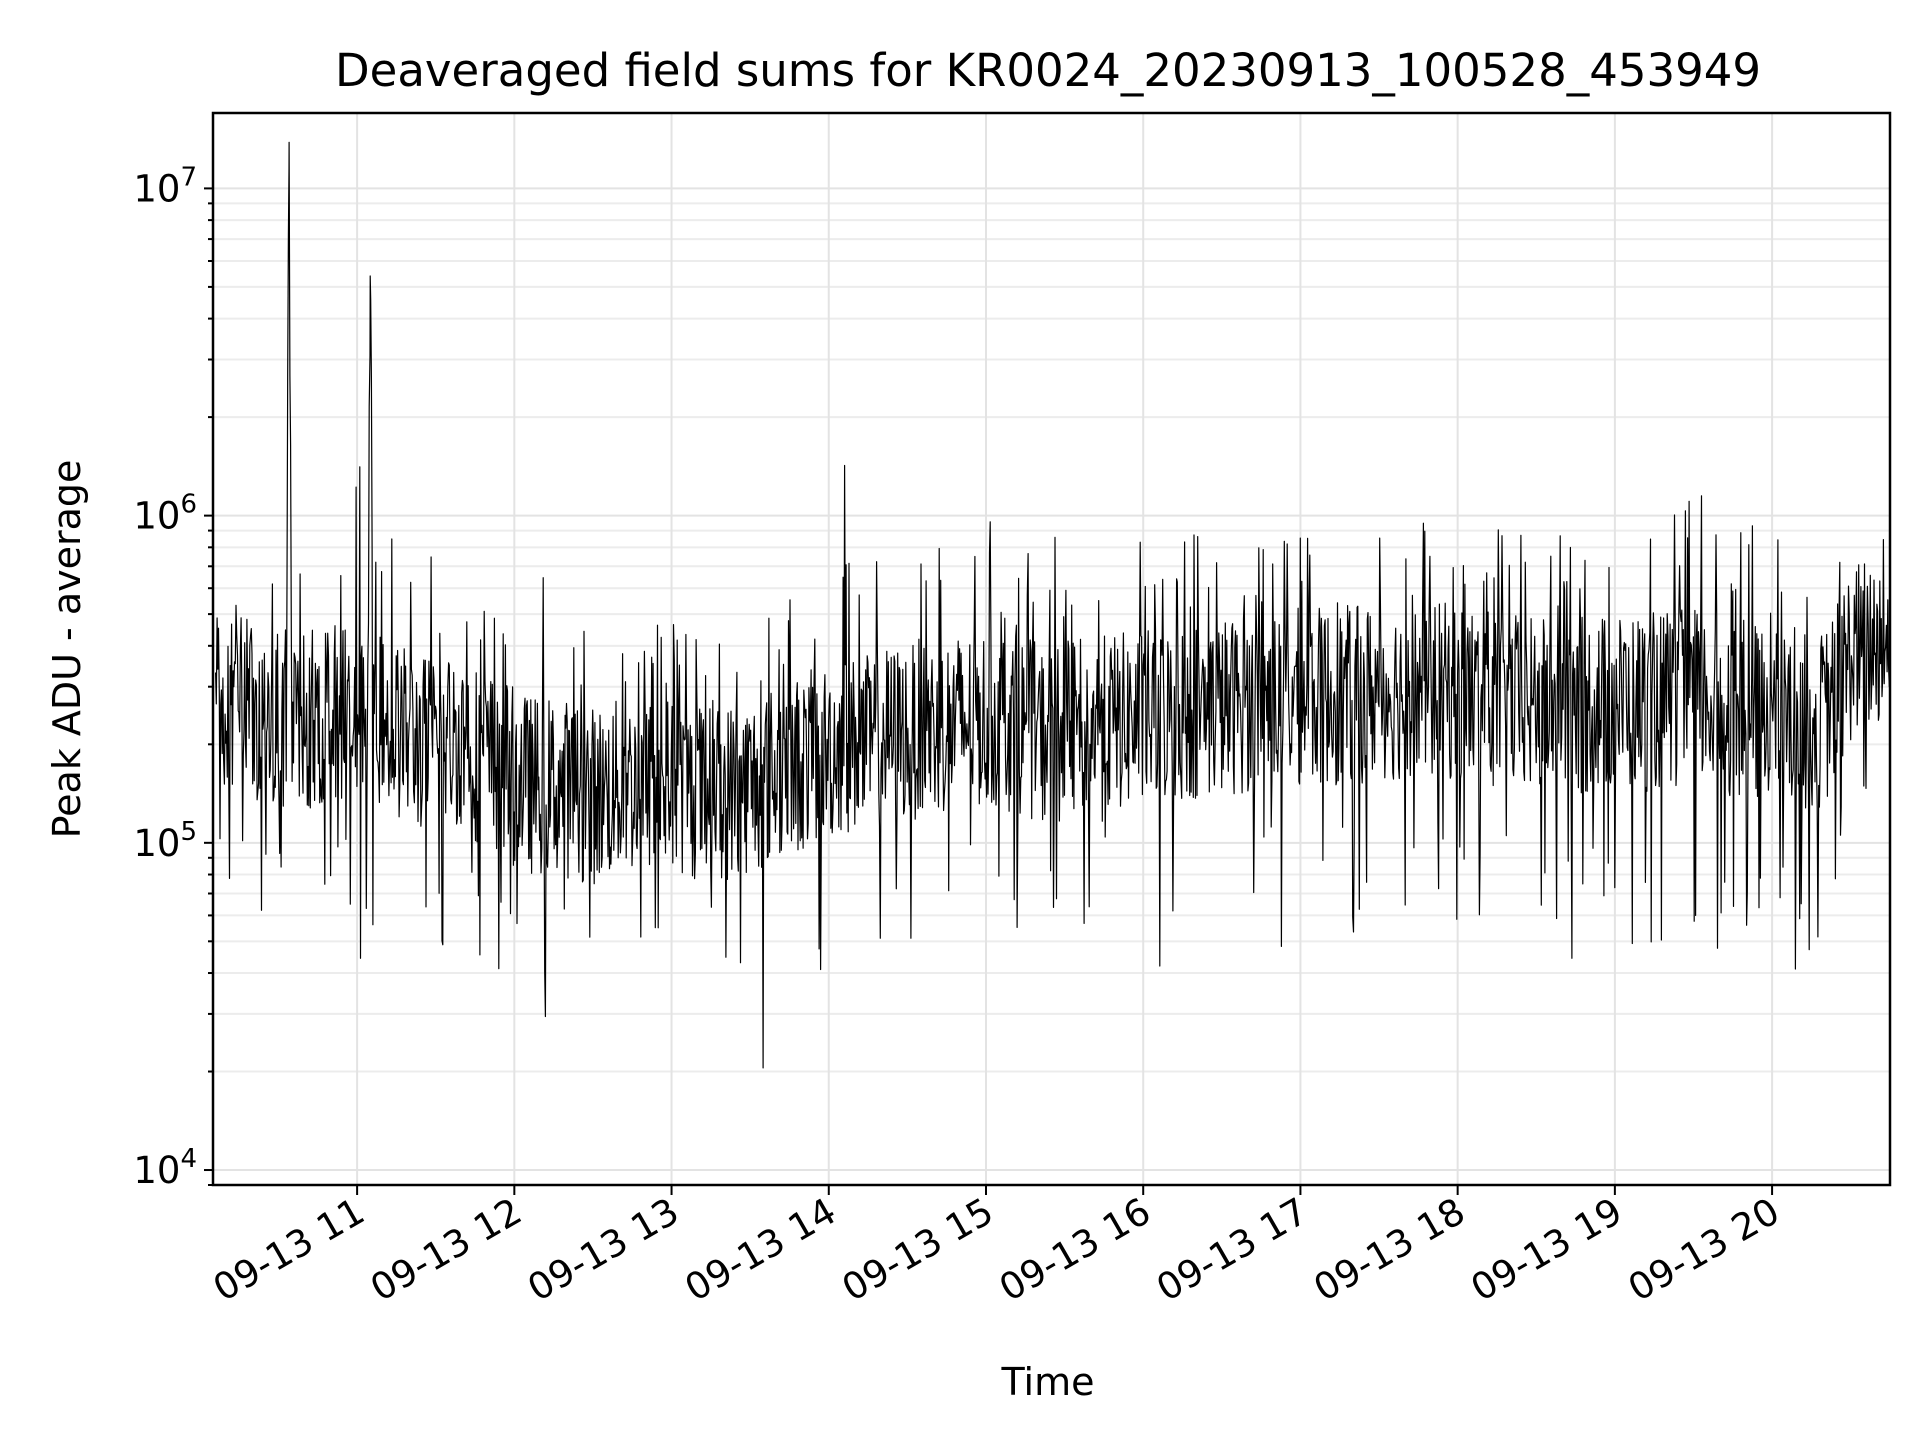 Image resolution: width=1920 pixels, height=1440 pixels. I want to click on y-tick-label: 10⁷, so click(165, 186).